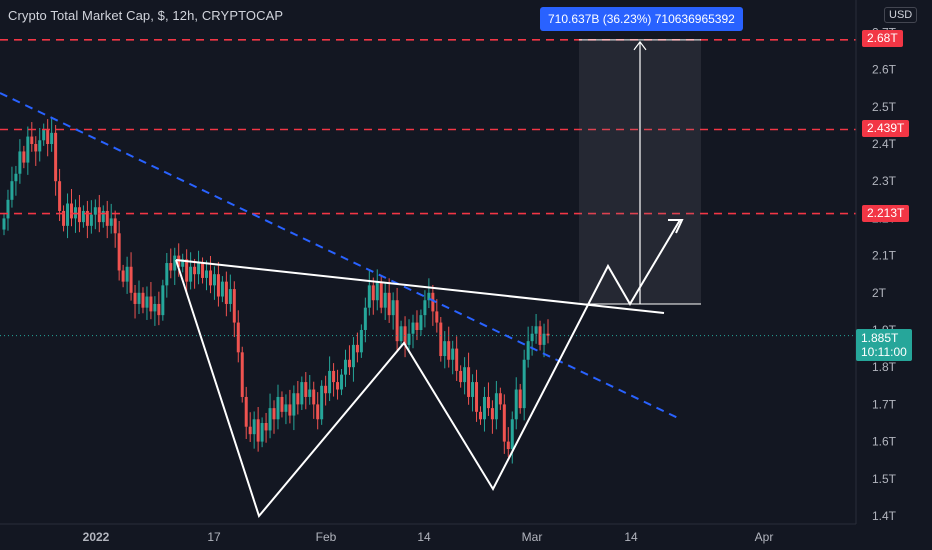 This screenshot has height=550, width=932. I want to click on projected-path-arrow-head, so click(676, 226).